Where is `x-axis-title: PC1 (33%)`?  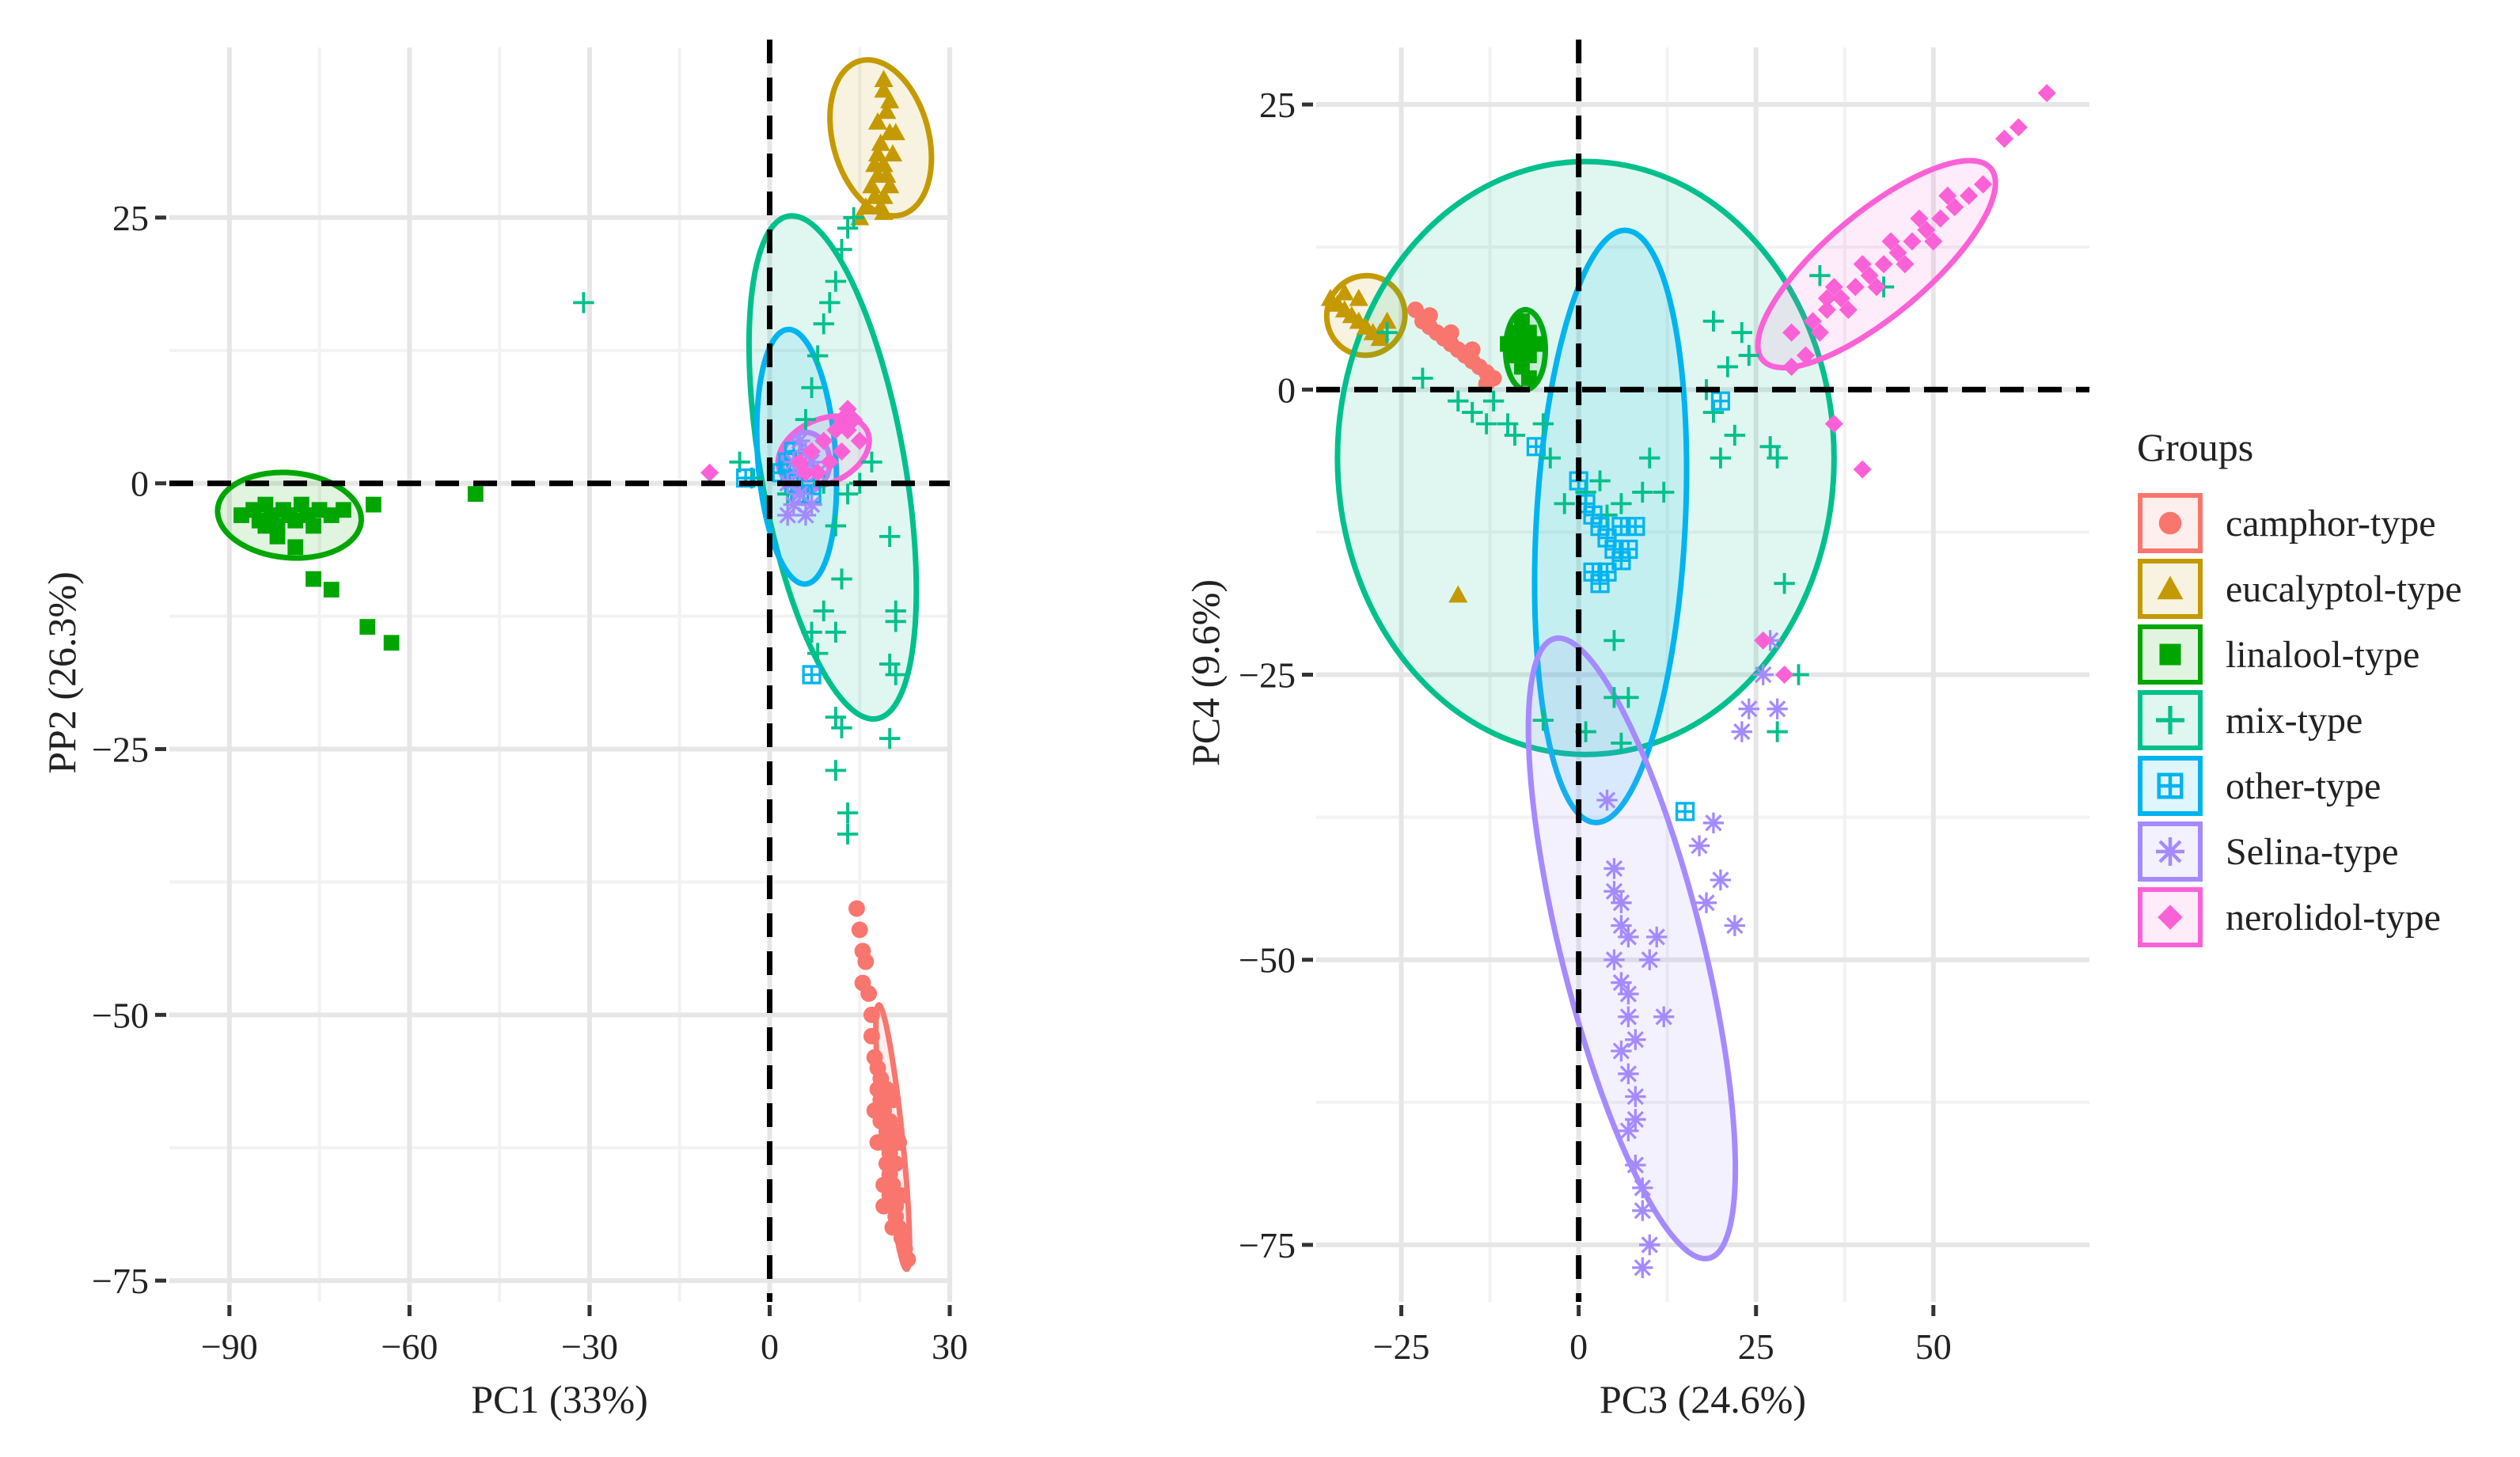
x-axis-title: PC1 (33%) is located at coordinates (559, 1399).